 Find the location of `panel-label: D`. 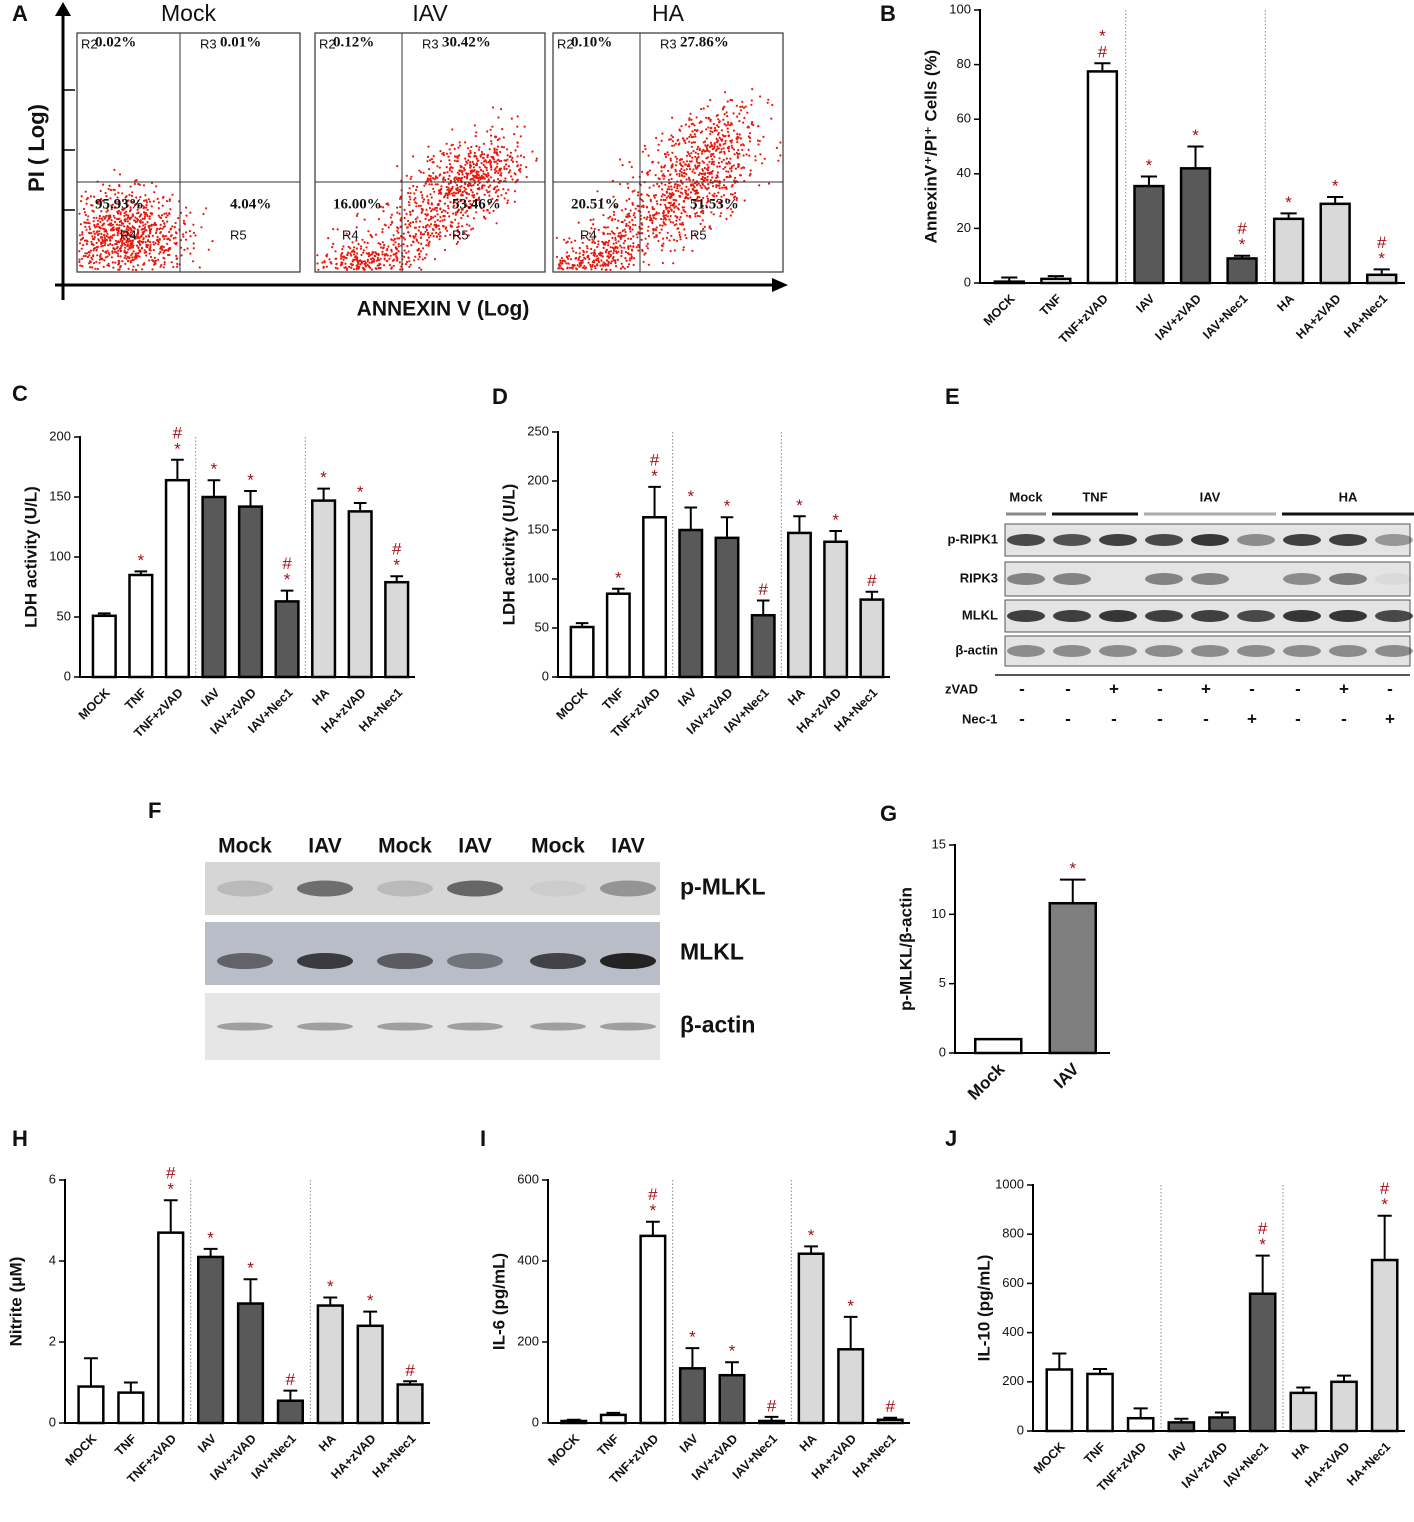

panel-label: D is located at coordinates (500, 396).